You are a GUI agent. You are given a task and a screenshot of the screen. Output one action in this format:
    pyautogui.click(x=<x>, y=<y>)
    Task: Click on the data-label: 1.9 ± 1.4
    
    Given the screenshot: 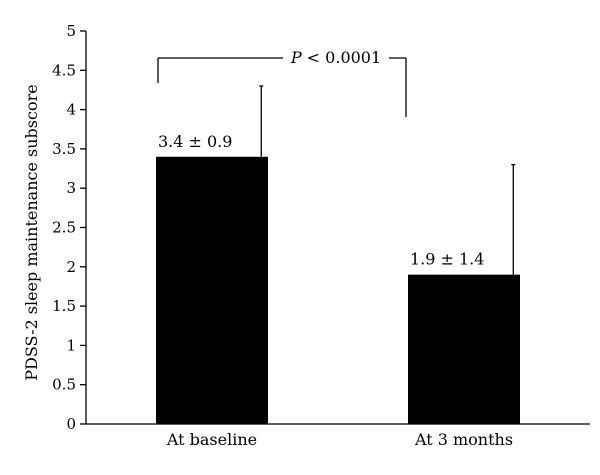 What is the action you would take?
    pyautogui.click(x=447, y=259)
    